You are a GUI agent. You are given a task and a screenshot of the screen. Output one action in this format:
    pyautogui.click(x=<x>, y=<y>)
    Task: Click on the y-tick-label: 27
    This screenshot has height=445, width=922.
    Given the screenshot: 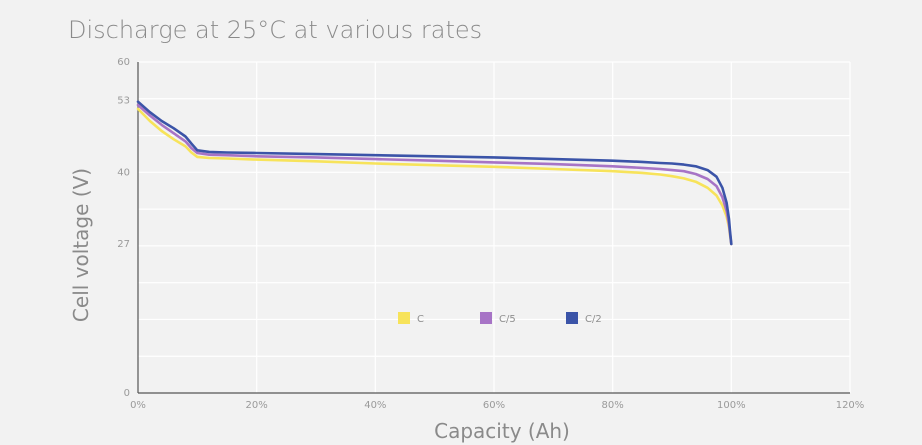 What is the action you would take?
    pyautogui.click(x=123, y=244)
    